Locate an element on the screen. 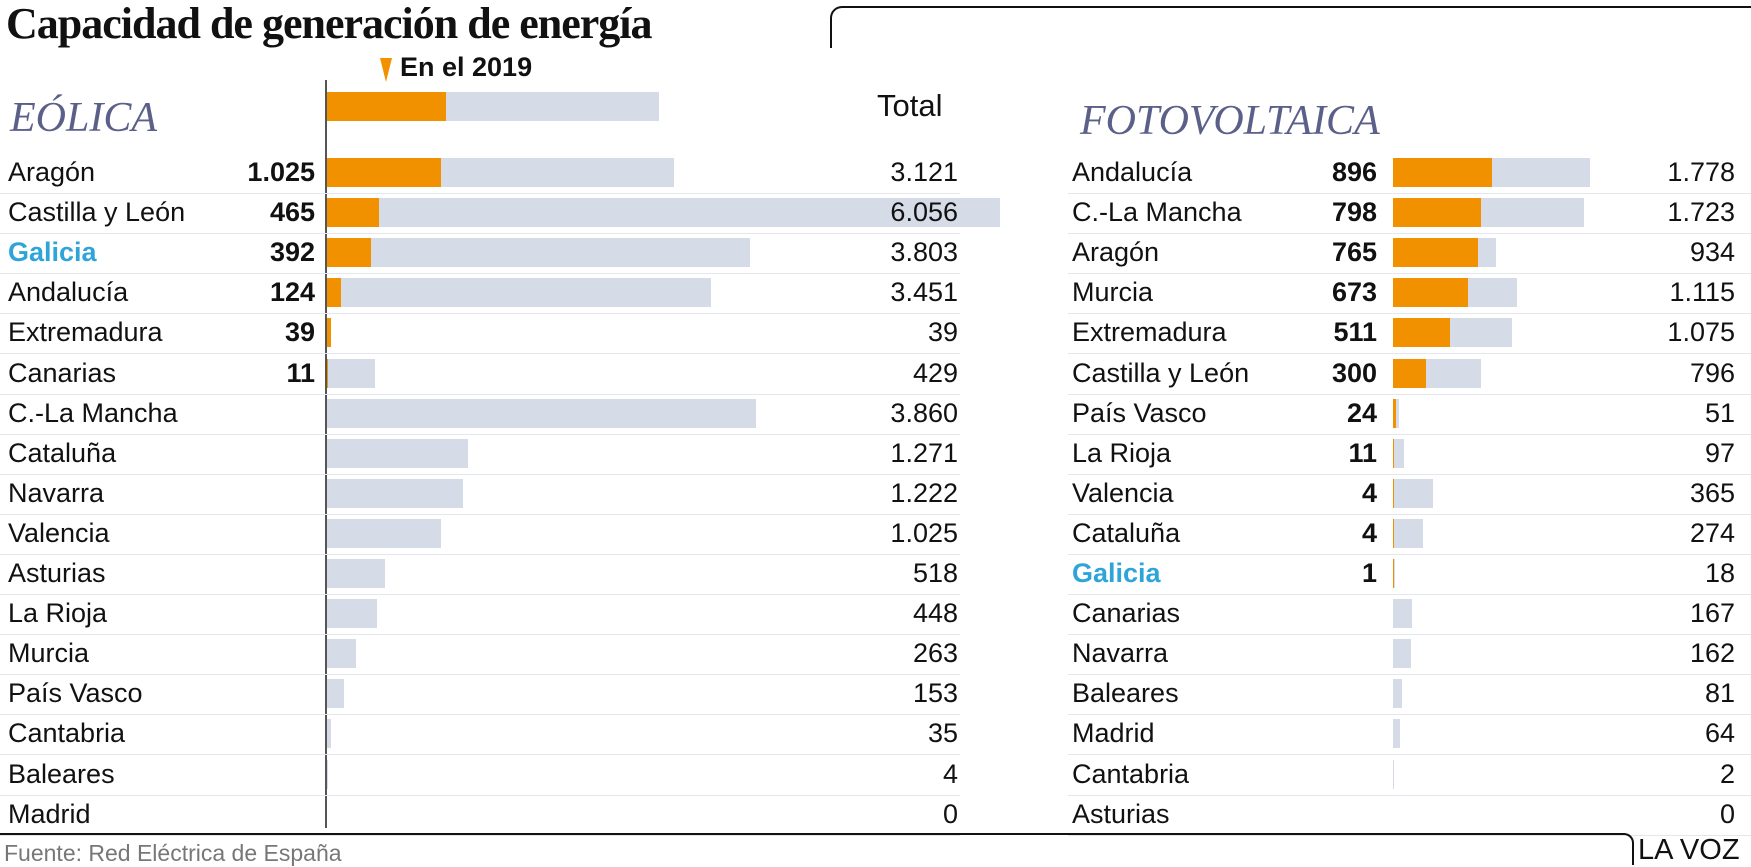 This screenshot has width=1751, height=867. value-total: 1.025 is located at coordinates (479, 533).